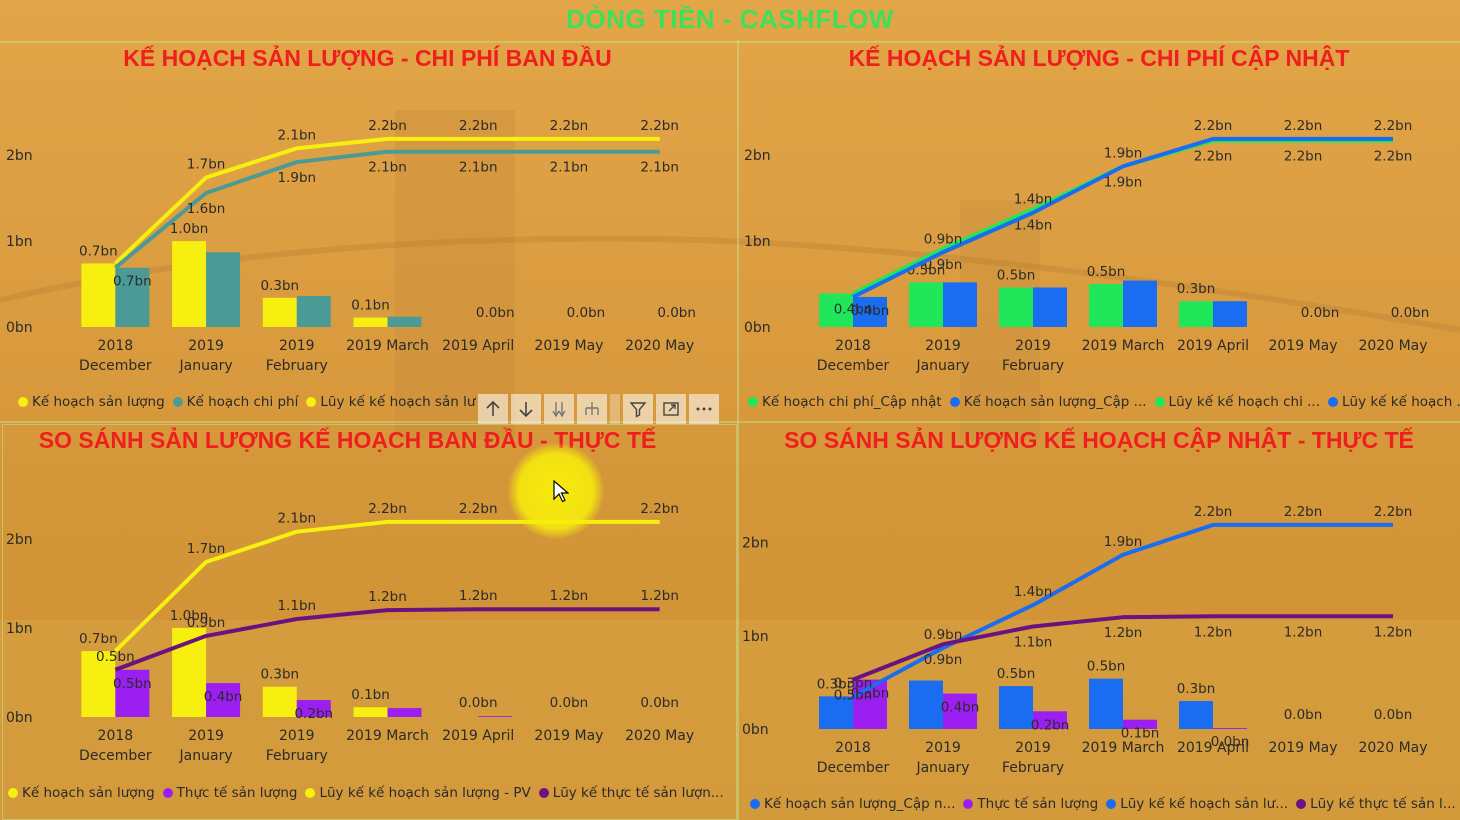 The image size is (1460, 820). What do you see at coordinates (189, 616) in the screenshot?
I see `bar-data-label: 1.0bn` at bounding box center [189, 616].